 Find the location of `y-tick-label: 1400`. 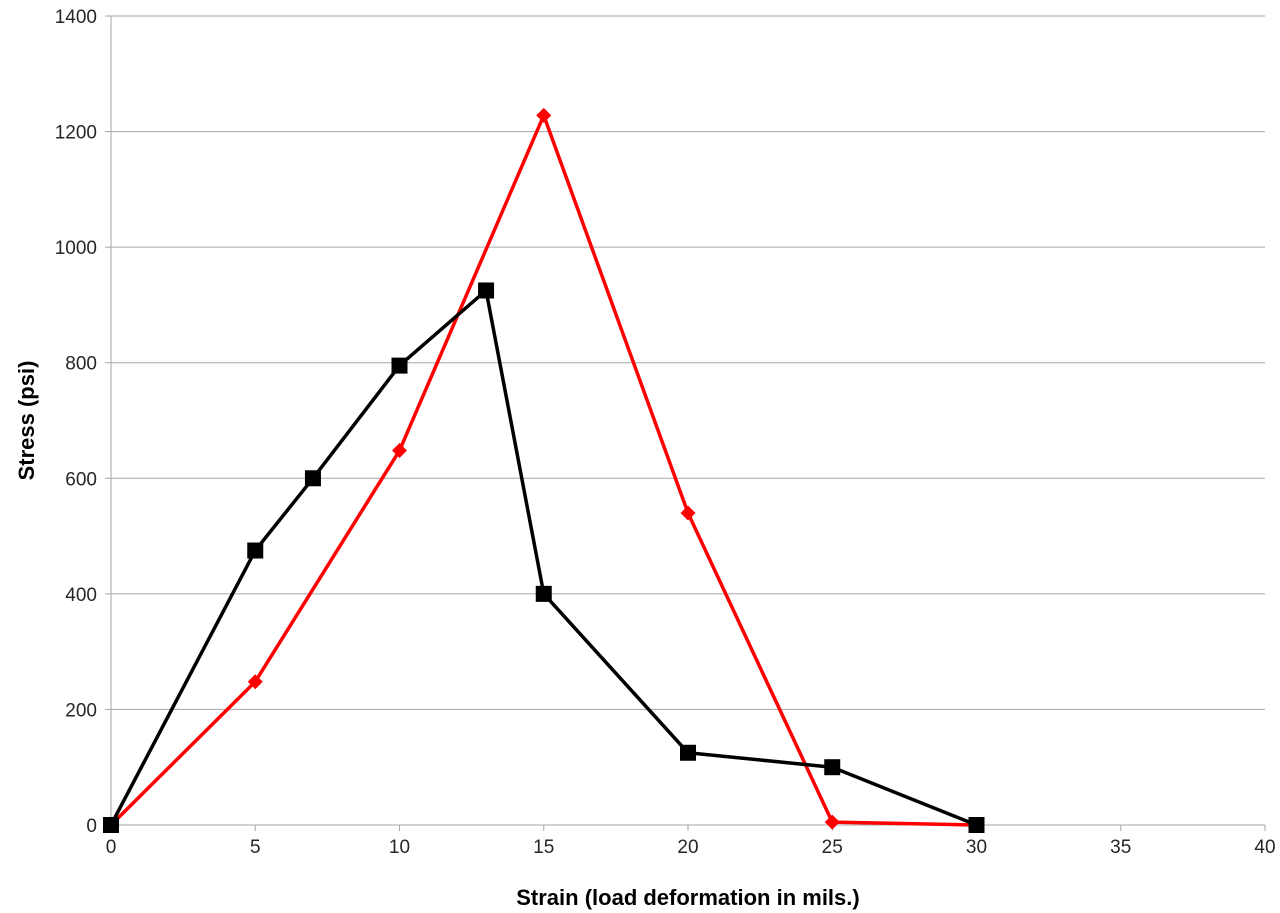

y-tick-label: 1400 is located at coordinates (76, 17).